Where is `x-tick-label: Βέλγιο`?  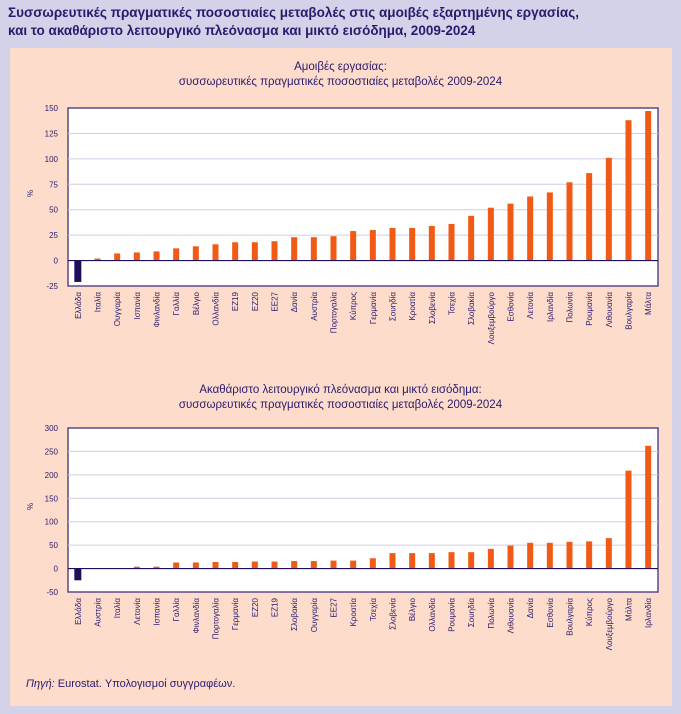
x-tick-label: Βέλγιο is located at coordinates (412, 609).